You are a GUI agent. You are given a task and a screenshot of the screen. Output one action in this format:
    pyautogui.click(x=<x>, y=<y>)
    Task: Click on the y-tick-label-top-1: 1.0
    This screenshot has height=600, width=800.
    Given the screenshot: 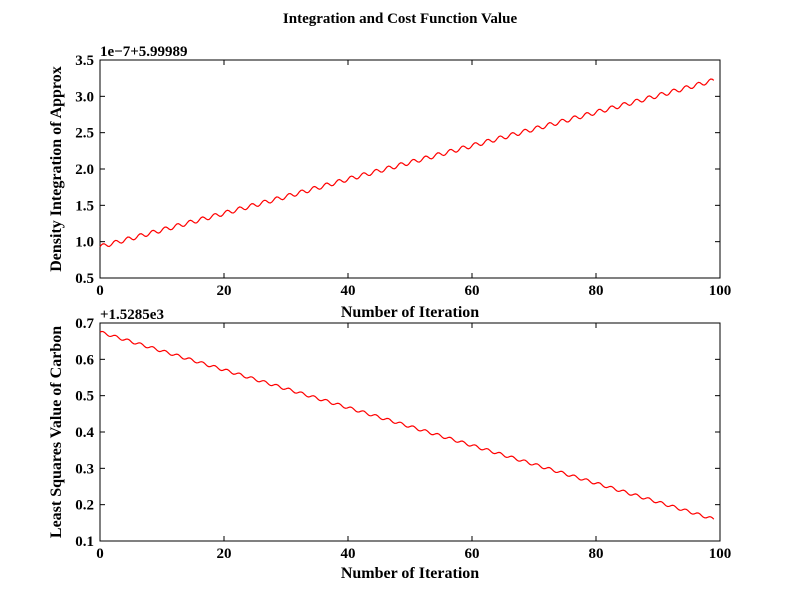 What is the action you would take?
    pyautogui.click(x=84, y=243)
    